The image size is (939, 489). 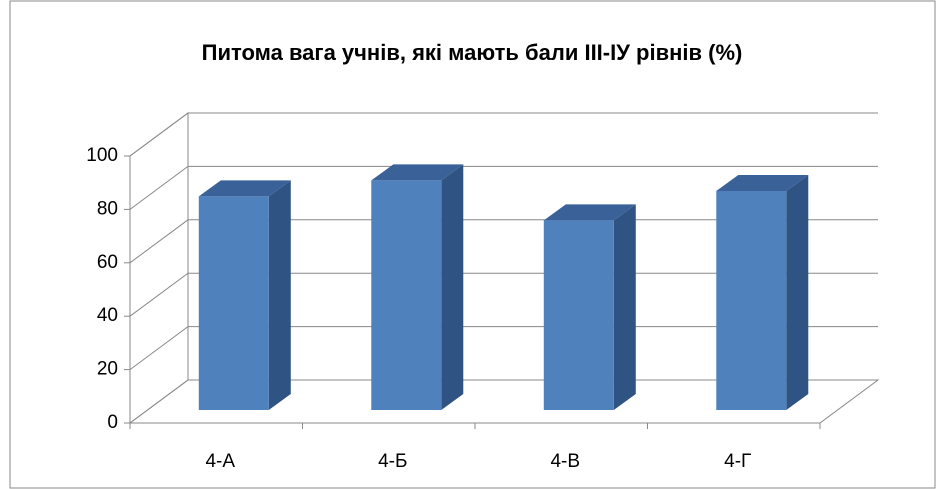 I want to click on x-tick-label: 4-А, so click(x=220, y=461).